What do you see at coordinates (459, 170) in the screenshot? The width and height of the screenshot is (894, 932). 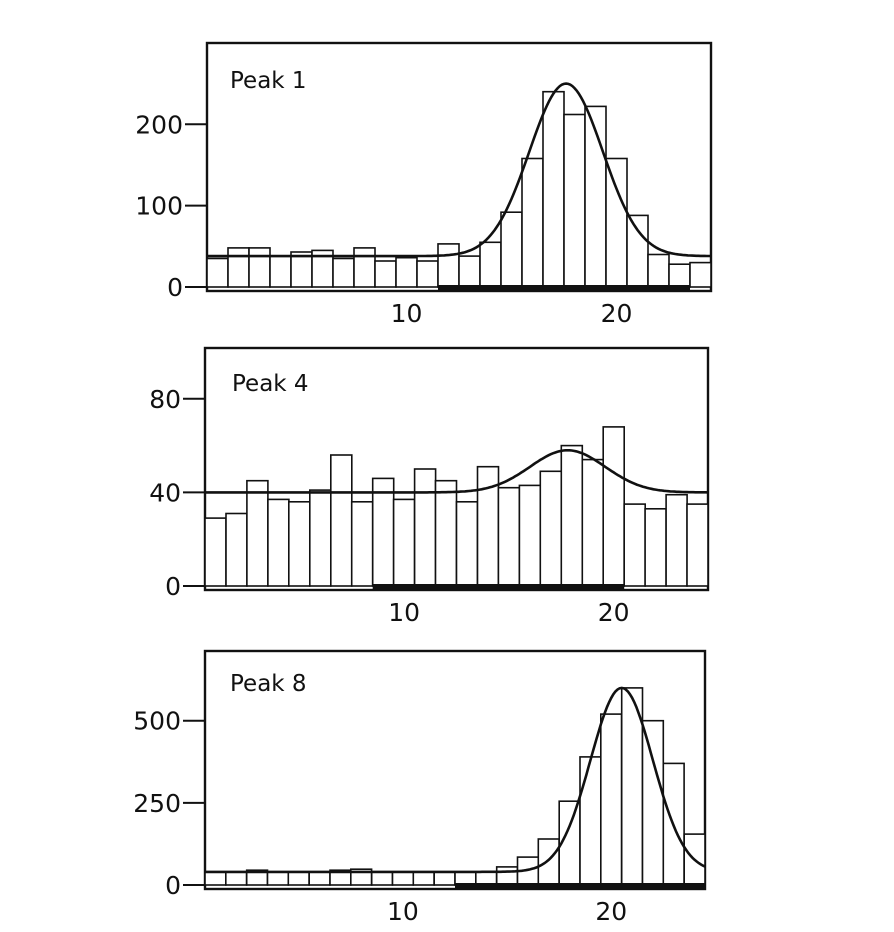 I see `panel-peak-1-fit-curve` at bounding box center [459, 170].